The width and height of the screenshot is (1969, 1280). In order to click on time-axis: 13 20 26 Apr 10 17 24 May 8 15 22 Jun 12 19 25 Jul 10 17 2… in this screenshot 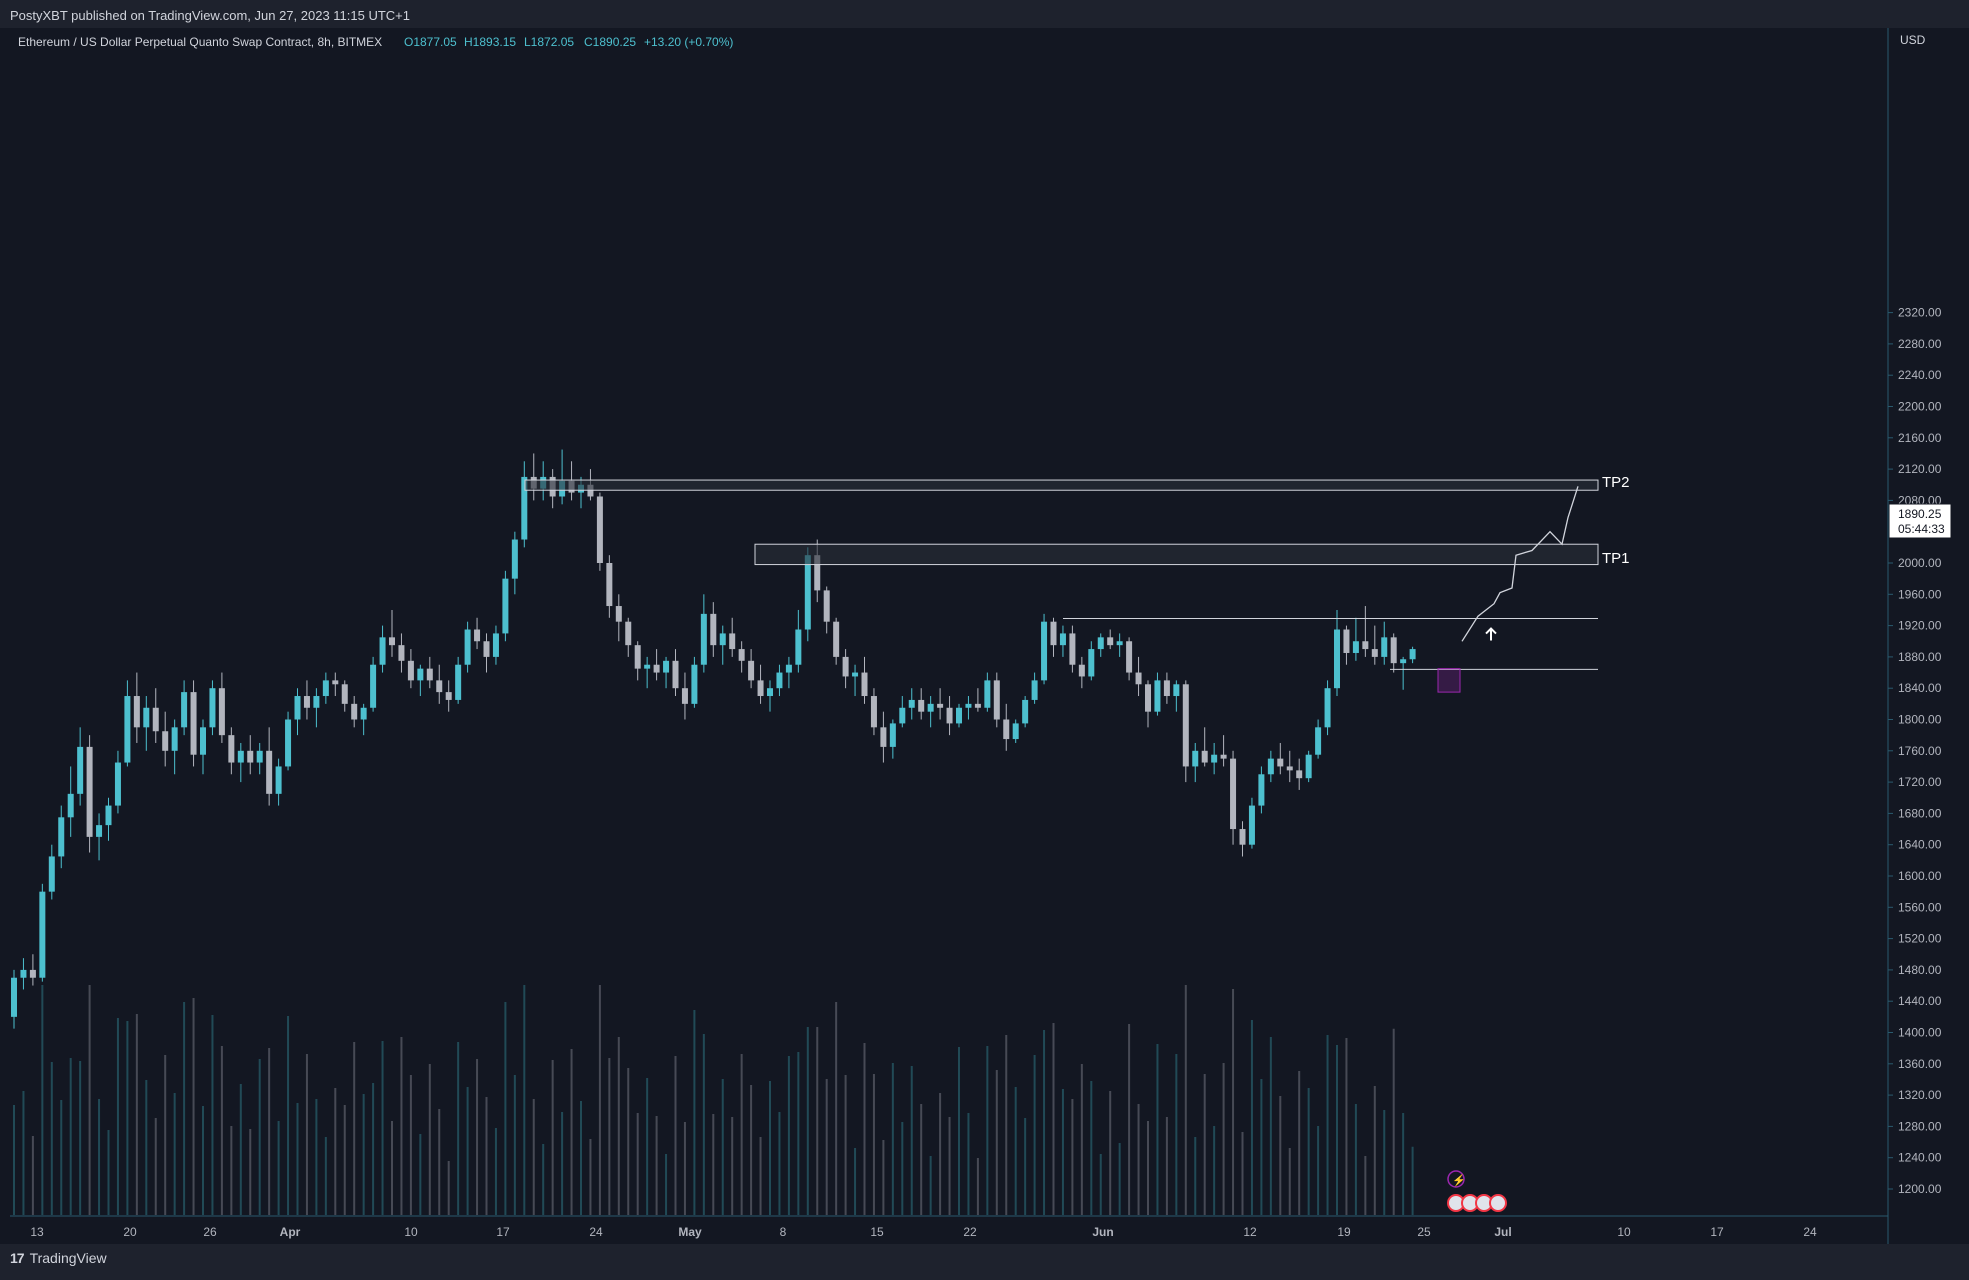, I will do `click(923, 1232)`.